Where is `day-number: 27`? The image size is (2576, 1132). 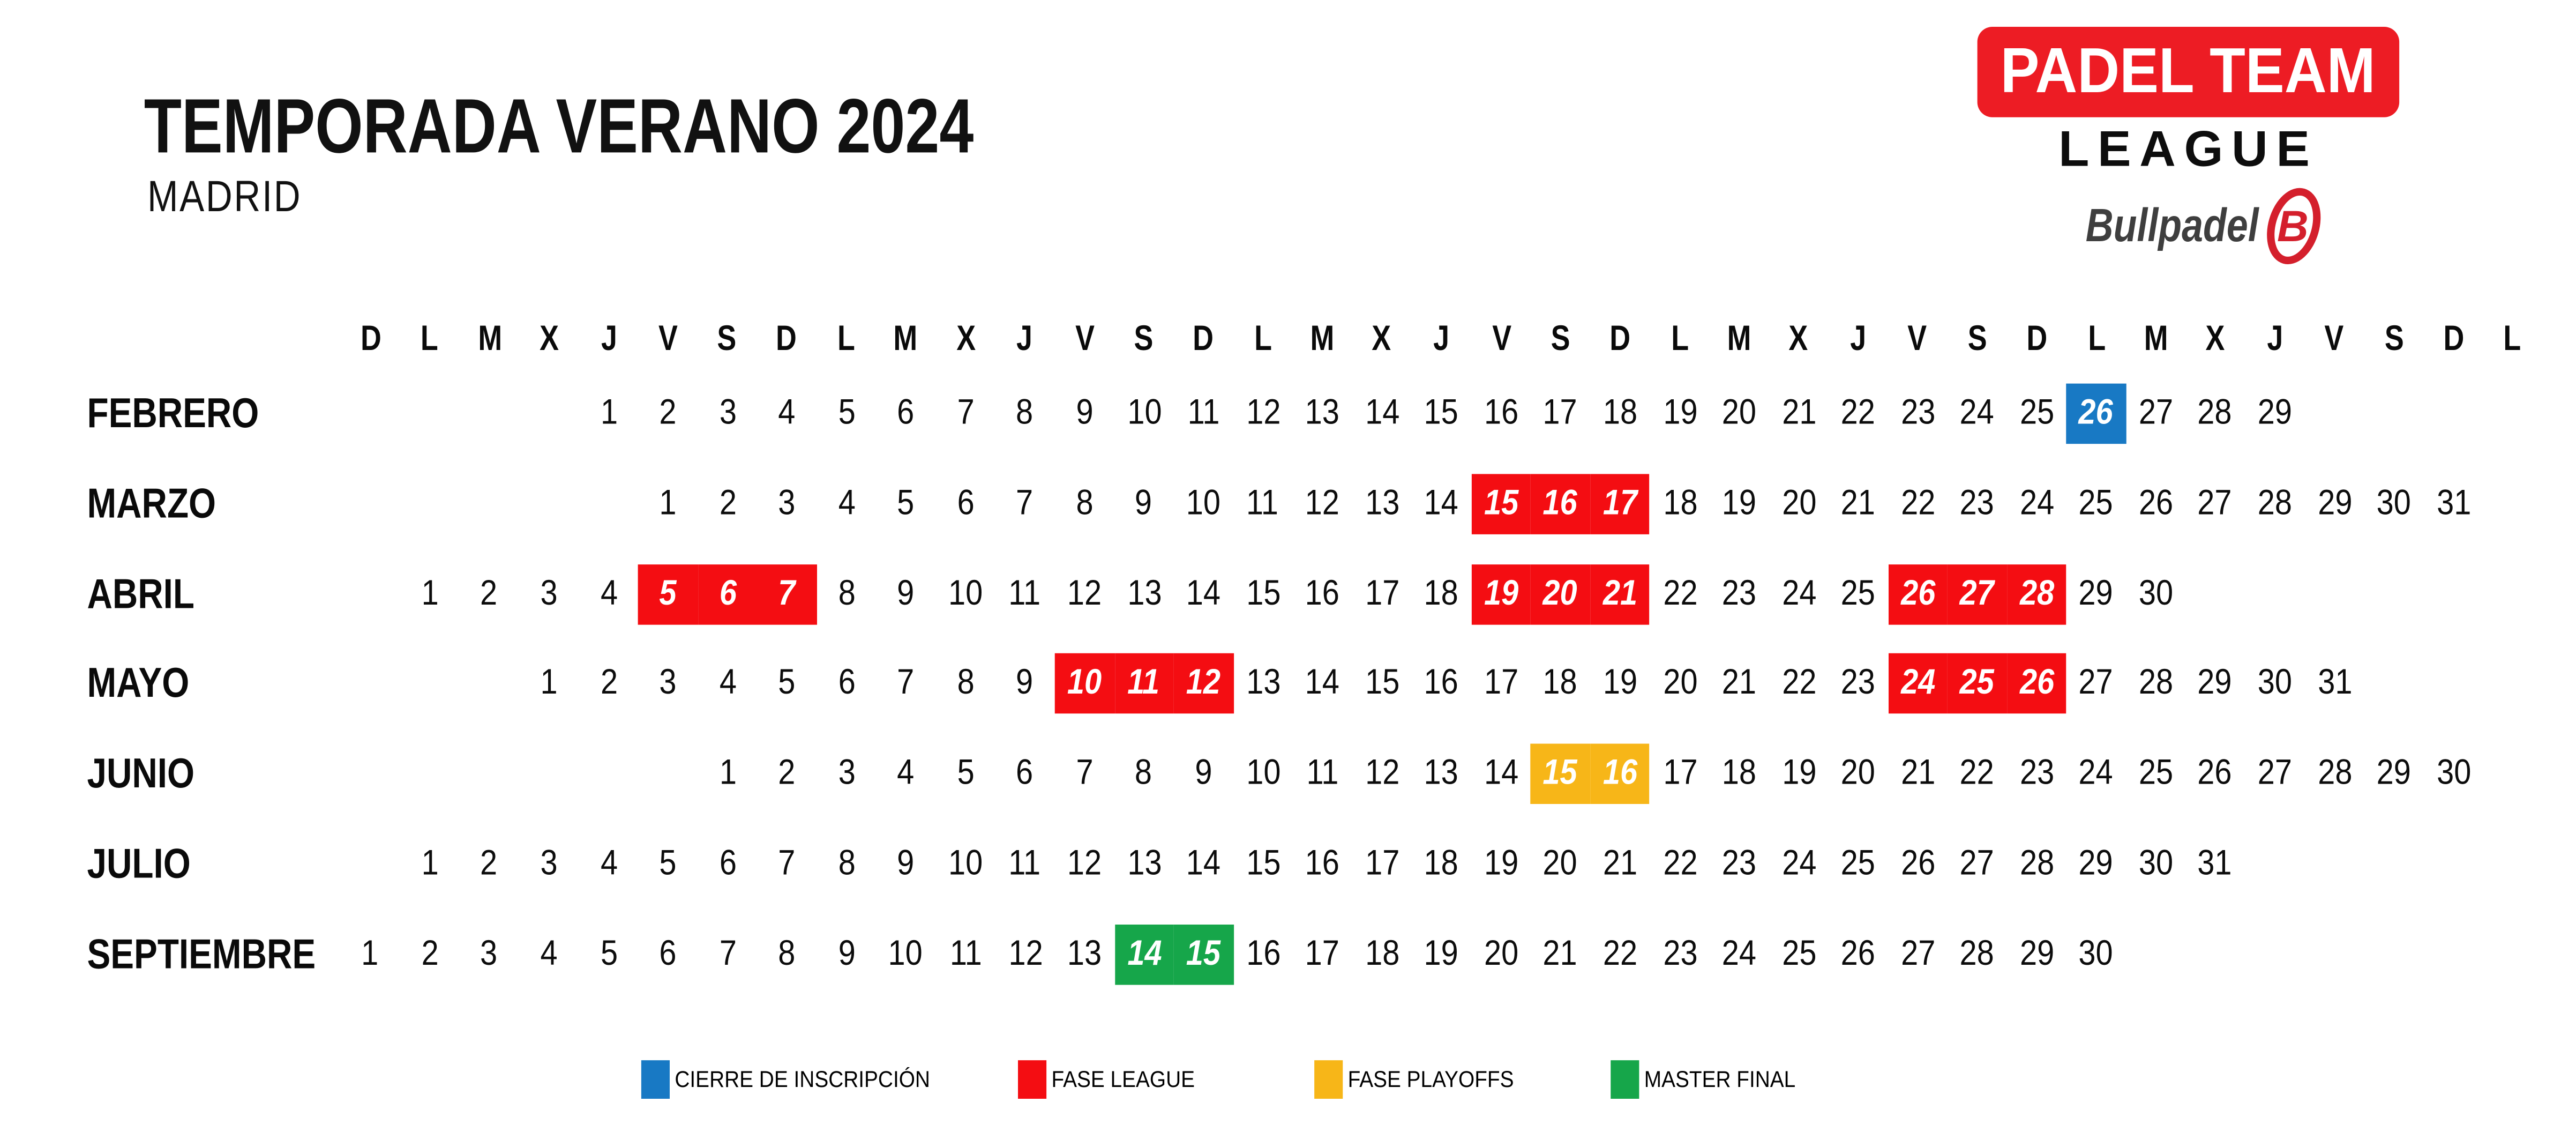
day-number: 27 is located at coordinates (2096, 683).